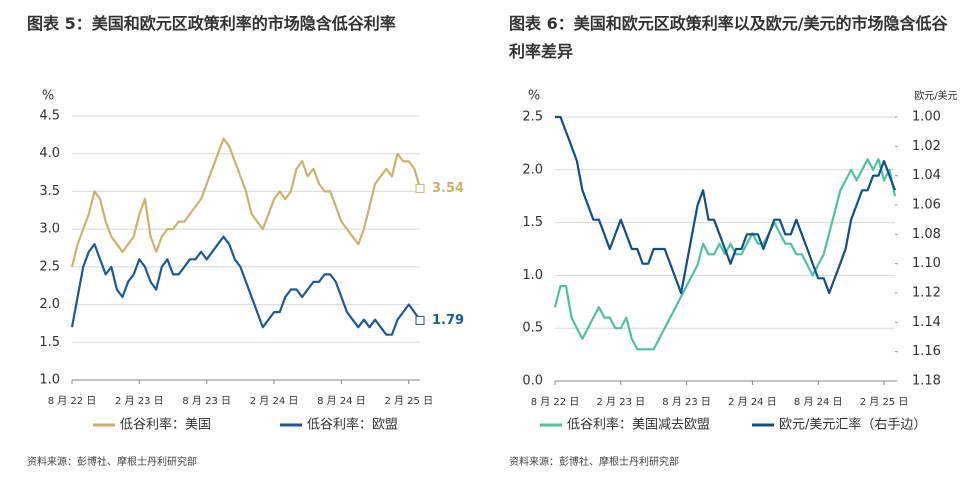  What do you see at coordinates (926, 322) in the screenshot?
I see `y2-tick-label: 1.14` at bounding box center [926, 322].